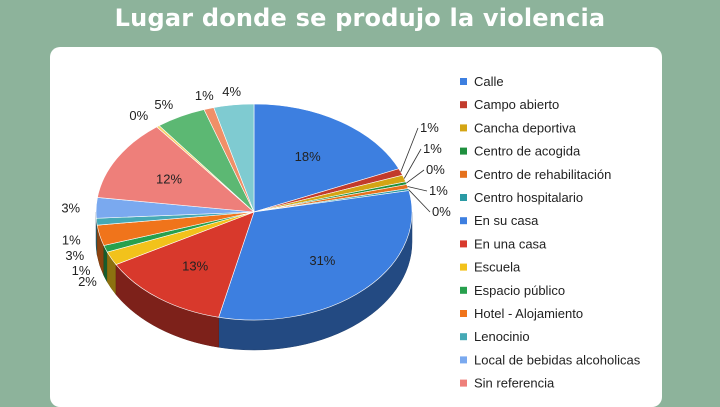 The height and width of the screenshot is (407, 720). What do you see at coordinates (163, 104) in the screenshot?
I see `slice-label-15: 5%` at bounding box center [163, 104].